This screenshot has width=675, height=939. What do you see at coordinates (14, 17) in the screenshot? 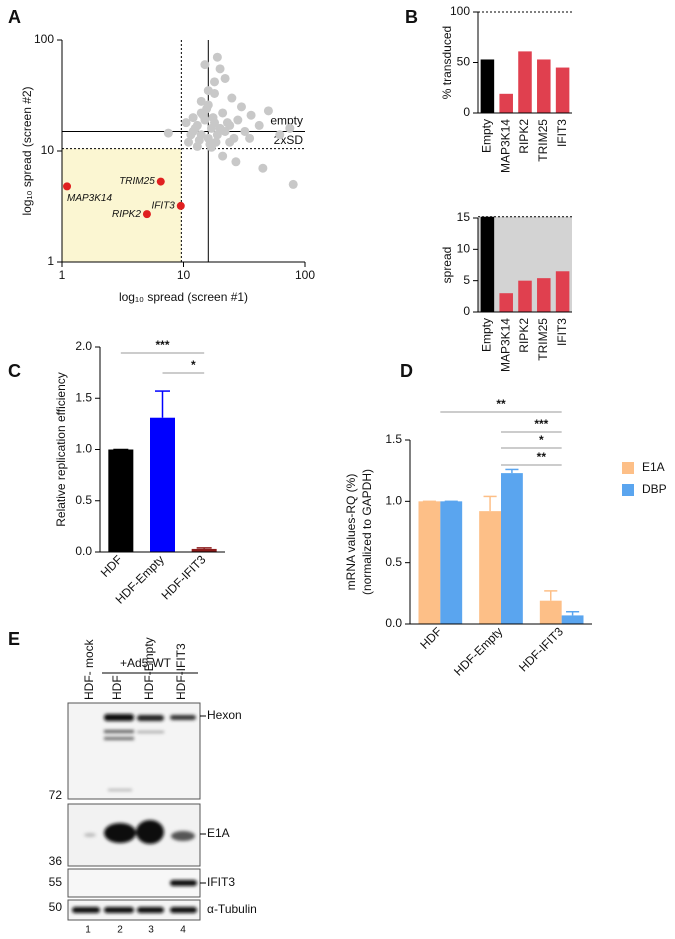
I see `panel-letter: A` at bounding box center [14, 17].